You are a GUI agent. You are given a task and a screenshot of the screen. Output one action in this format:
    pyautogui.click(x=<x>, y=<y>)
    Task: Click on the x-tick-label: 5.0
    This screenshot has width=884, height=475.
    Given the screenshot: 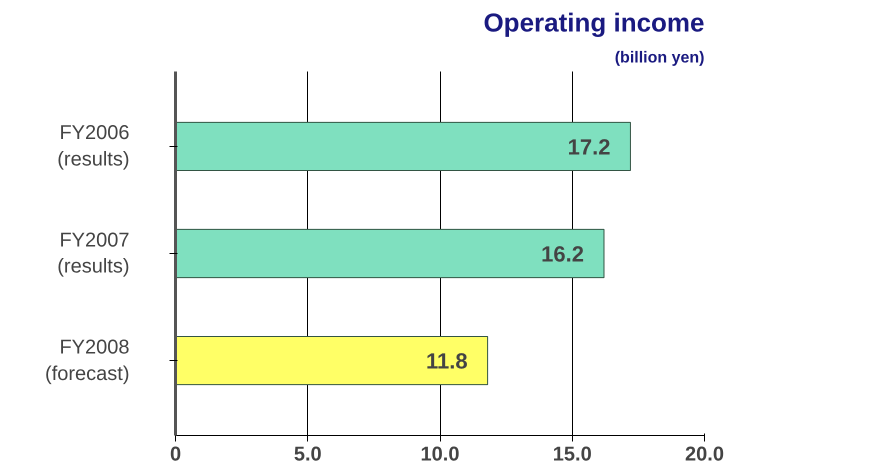 What is the action you would take?
    pyautogui.click(x=308, y=455)
    